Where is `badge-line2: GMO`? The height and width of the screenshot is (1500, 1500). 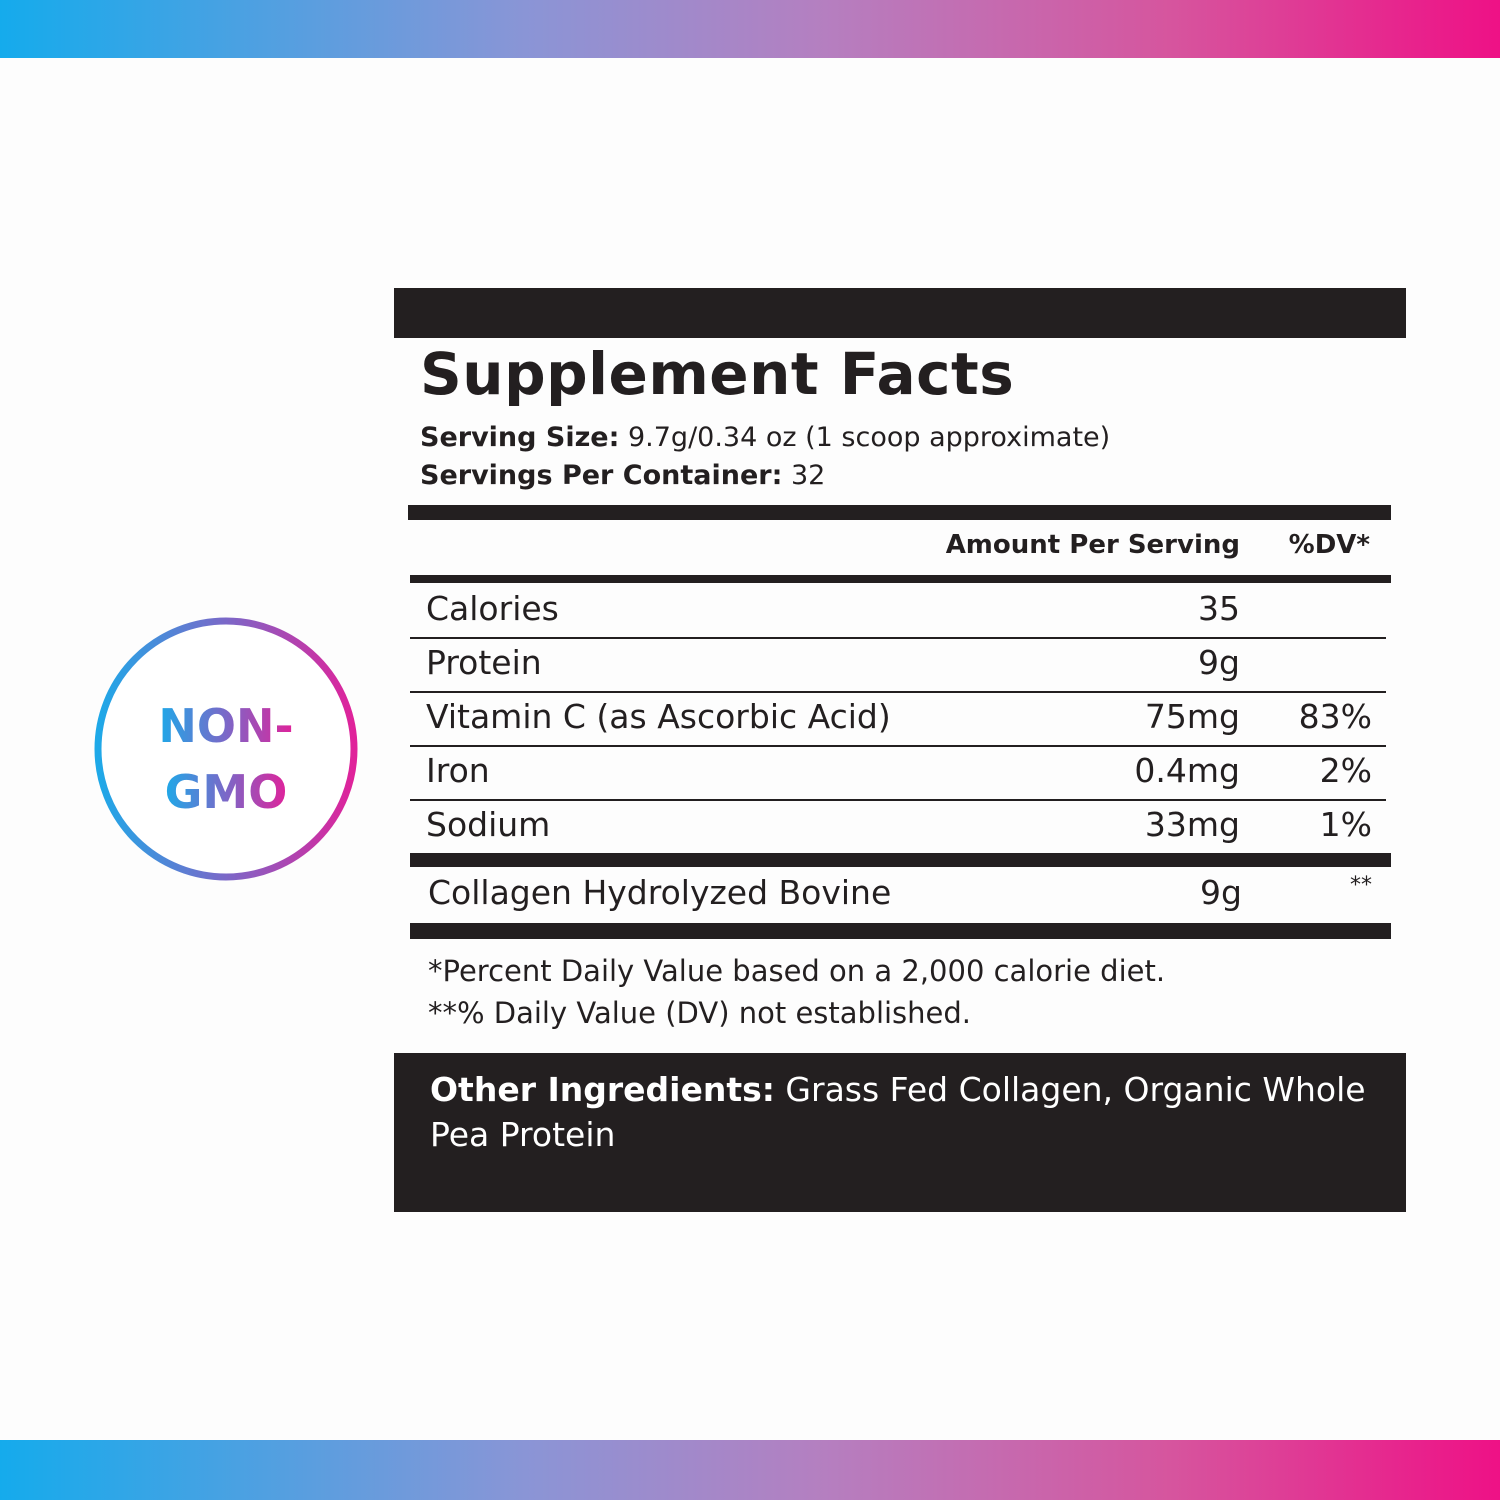 badge-line2: GMO is located at coordinates (226, 792).